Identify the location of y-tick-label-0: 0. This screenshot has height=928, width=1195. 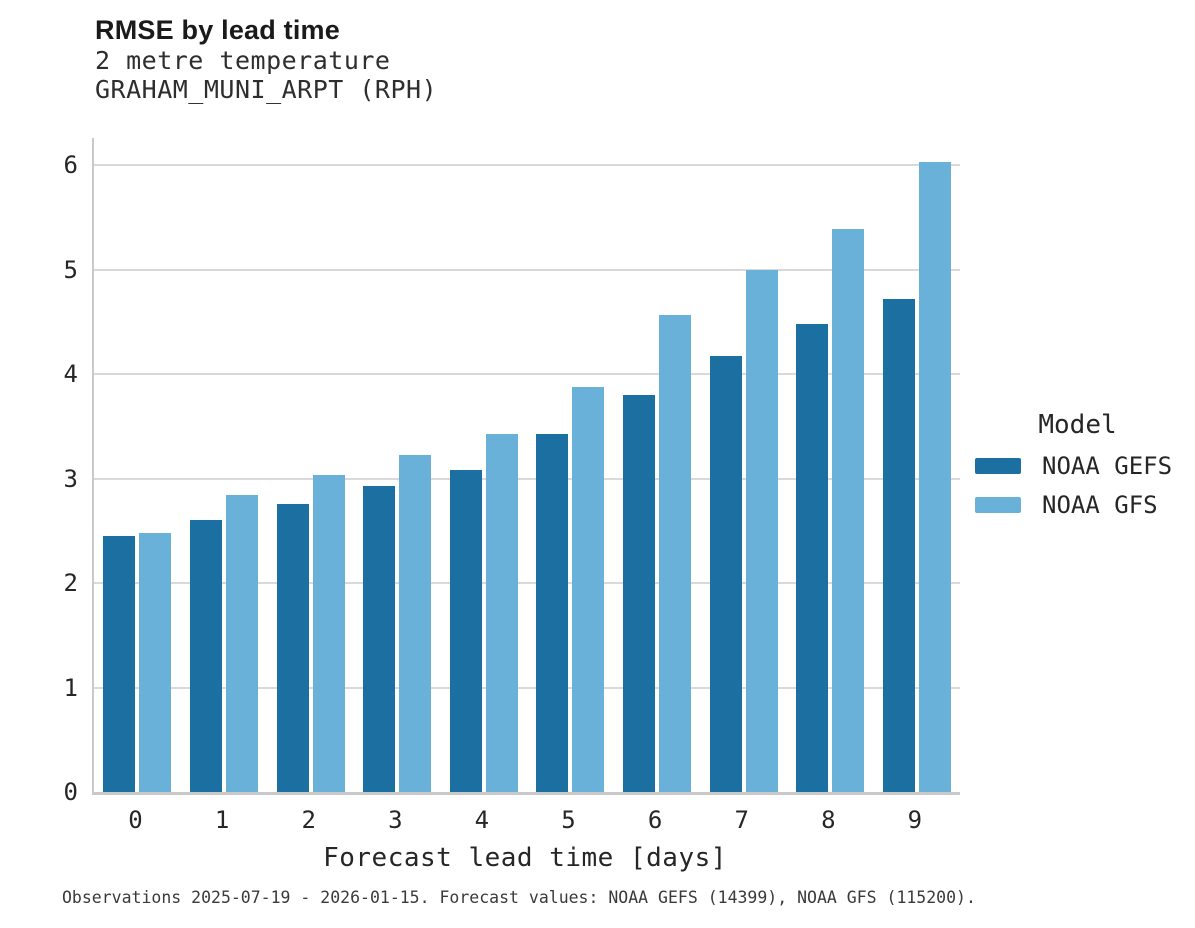
(70, 792).